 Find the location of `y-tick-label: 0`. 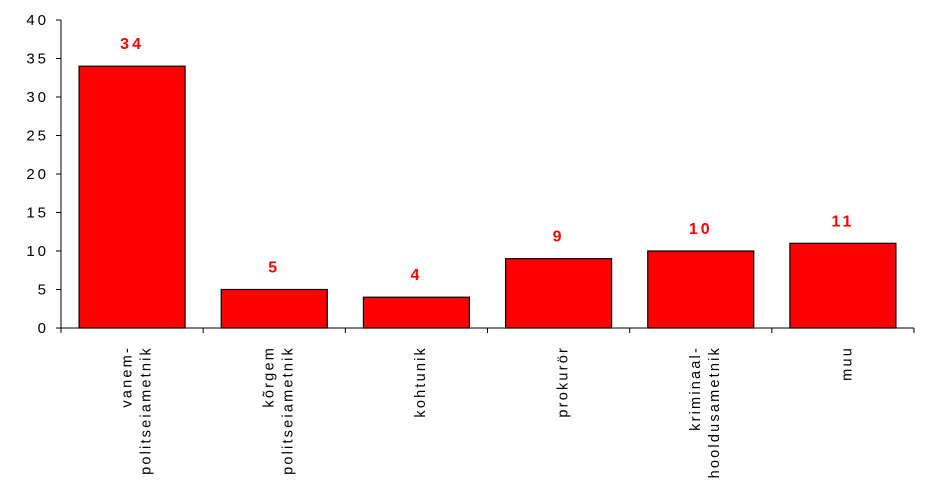

y-tick-label: 0 is located at coordinates (43, 328).